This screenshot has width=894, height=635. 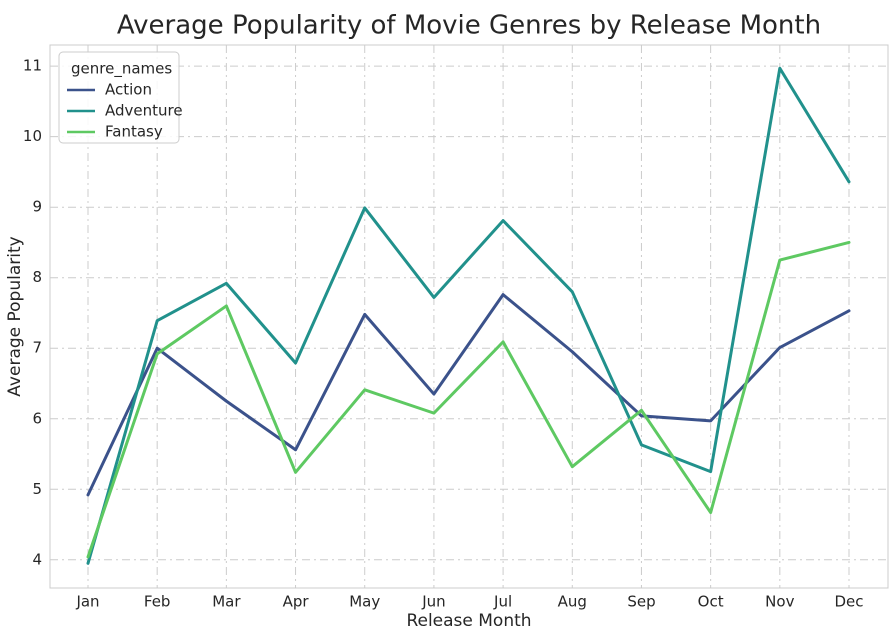 I want to click on legend-title: genre_names, so click(x=121, y=69).